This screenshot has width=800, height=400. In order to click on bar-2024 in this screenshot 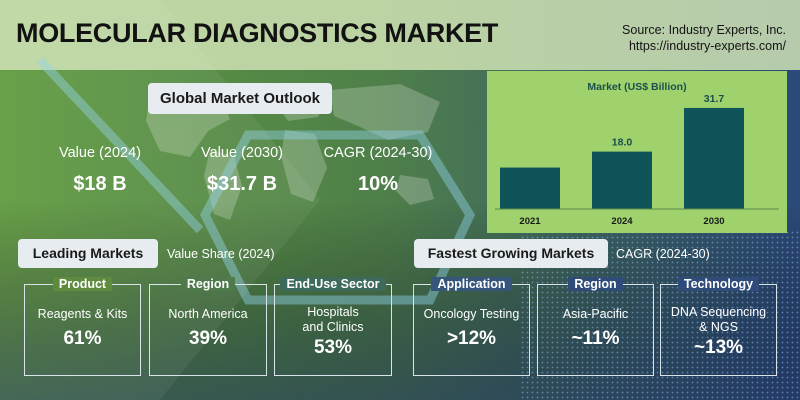, I will do `click(622, 180)`.